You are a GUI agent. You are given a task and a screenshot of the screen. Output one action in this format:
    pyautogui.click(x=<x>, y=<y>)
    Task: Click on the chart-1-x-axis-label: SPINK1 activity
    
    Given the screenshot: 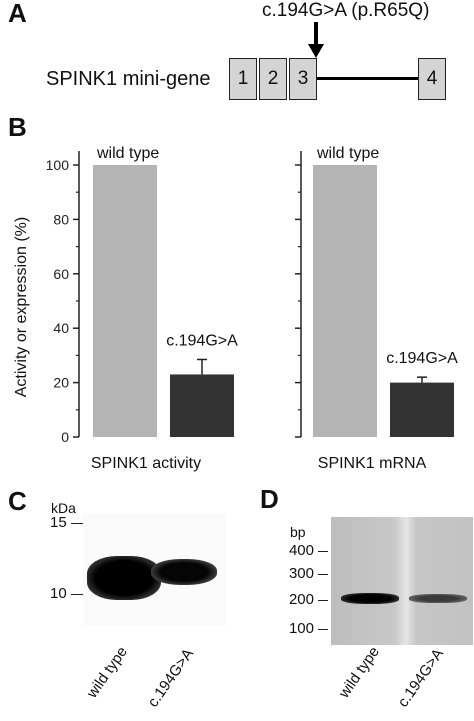 What is the action you would take?
    pyautogui.click(x=146, y=463)
    